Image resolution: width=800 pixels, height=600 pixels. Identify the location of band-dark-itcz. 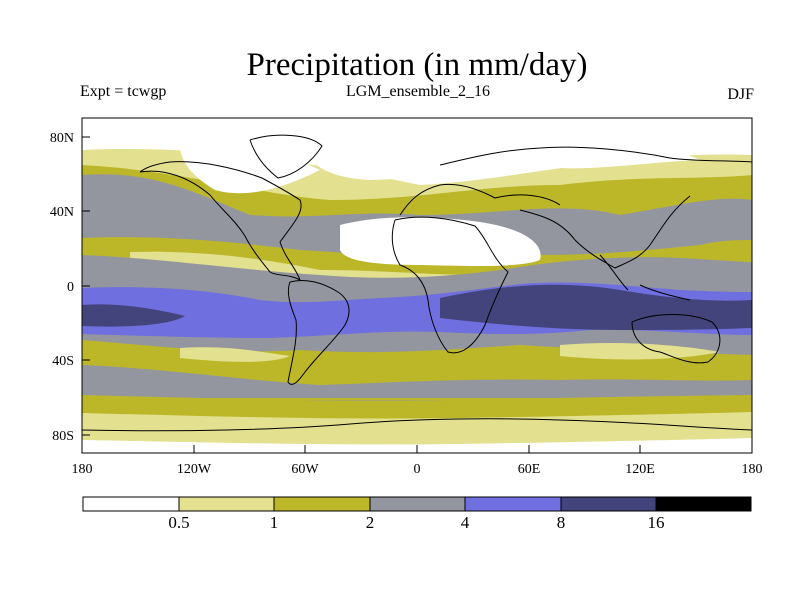
(417, 307).